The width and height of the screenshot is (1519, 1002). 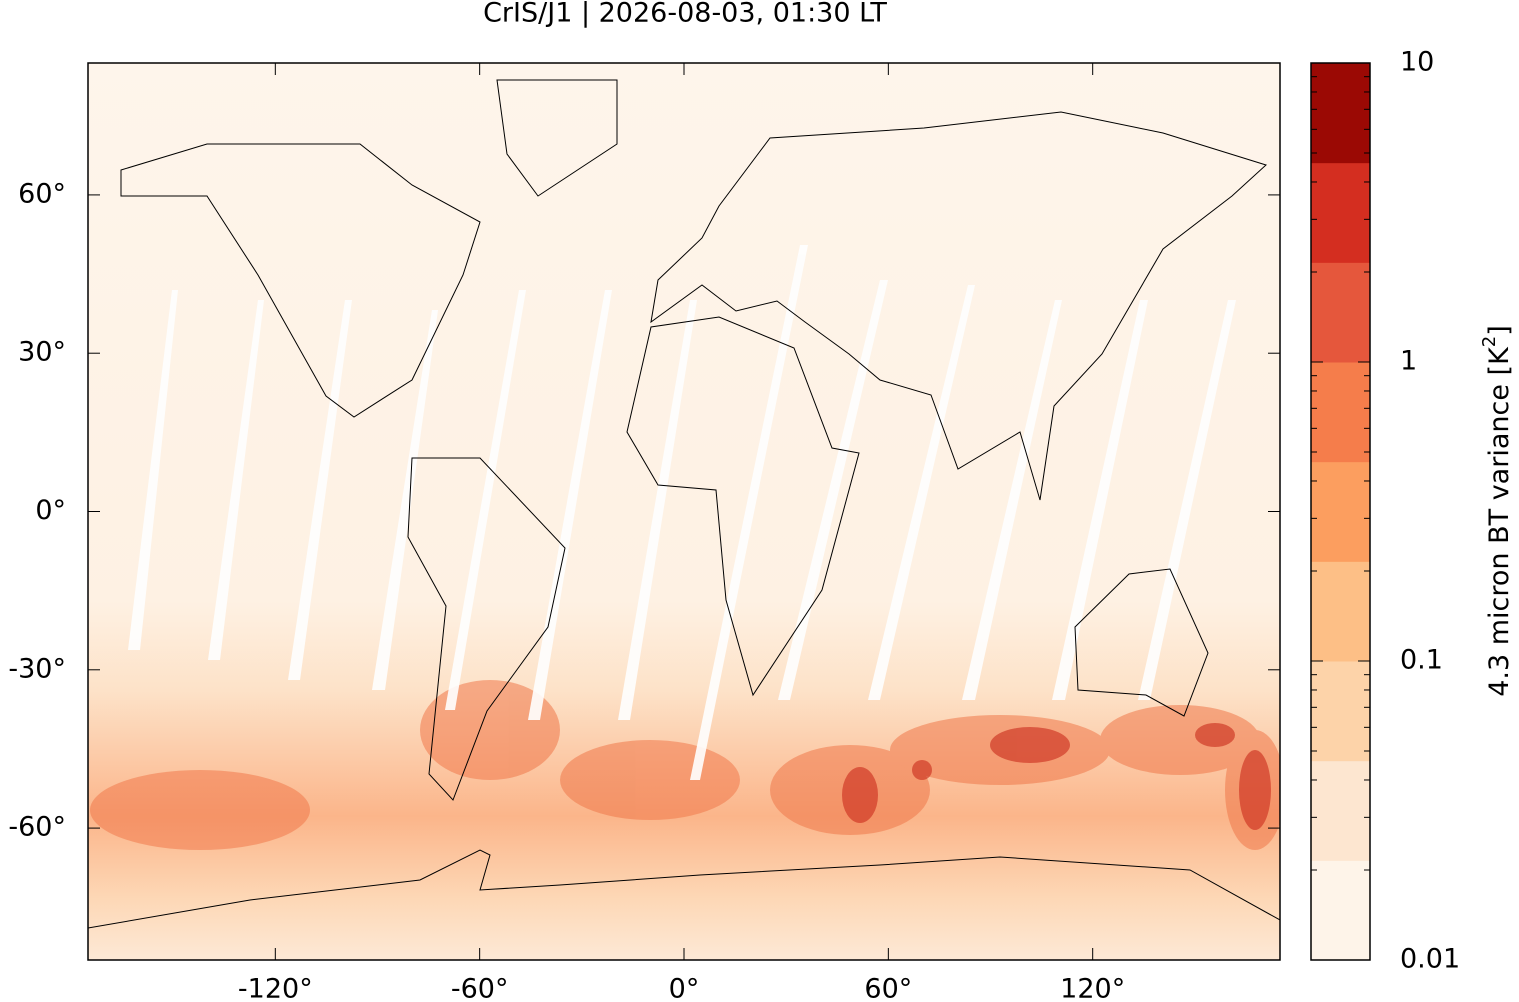 What do you see at coordinates (275, 988) in the screenshot?
I see `x-tick-label: -120°` at bounding box center [275, 988].